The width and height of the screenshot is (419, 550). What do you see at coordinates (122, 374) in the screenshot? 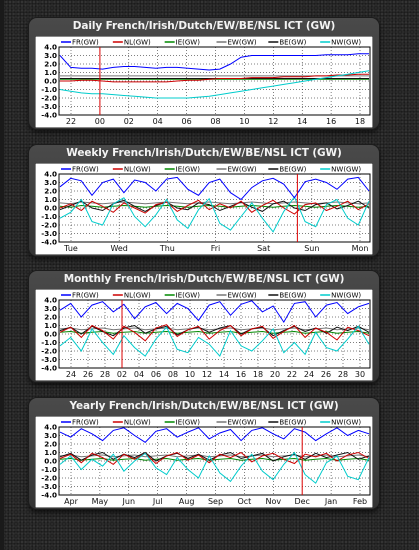
I see `x-tick-label: 02` at bounding box center [122, 374].